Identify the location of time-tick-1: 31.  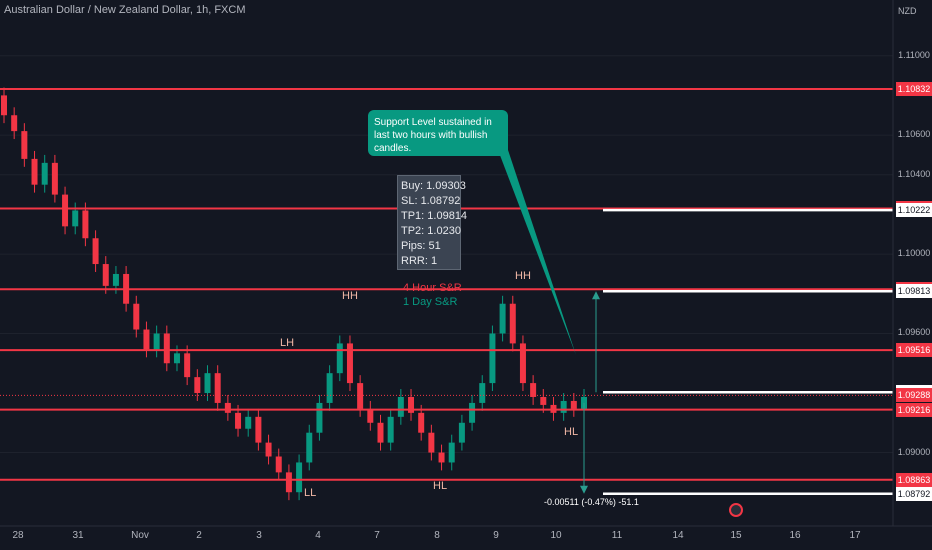
(78, 535).